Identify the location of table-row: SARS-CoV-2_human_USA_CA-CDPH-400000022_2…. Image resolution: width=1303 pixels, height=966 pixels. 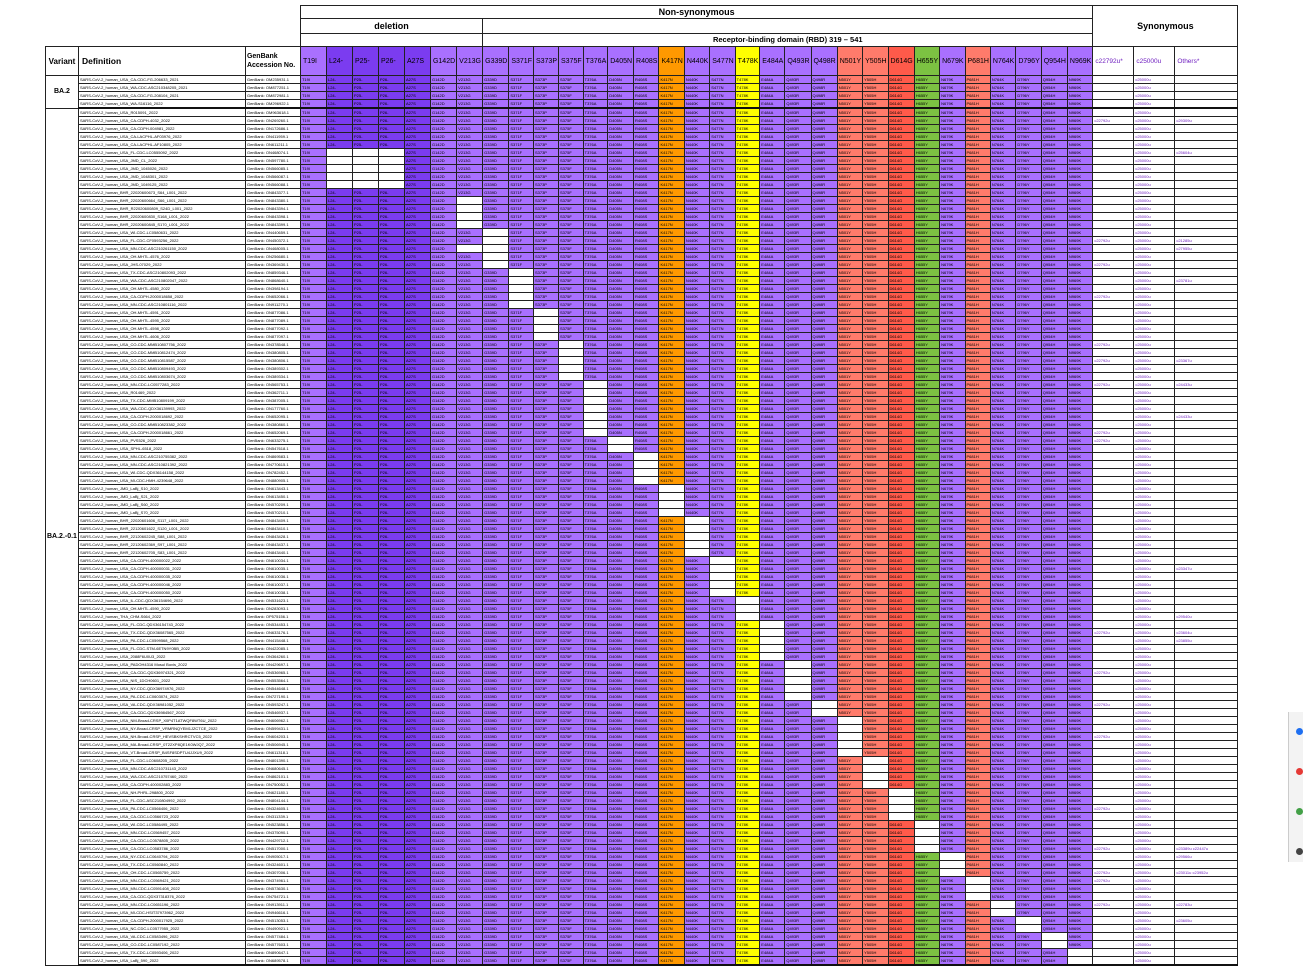
(642, 560).